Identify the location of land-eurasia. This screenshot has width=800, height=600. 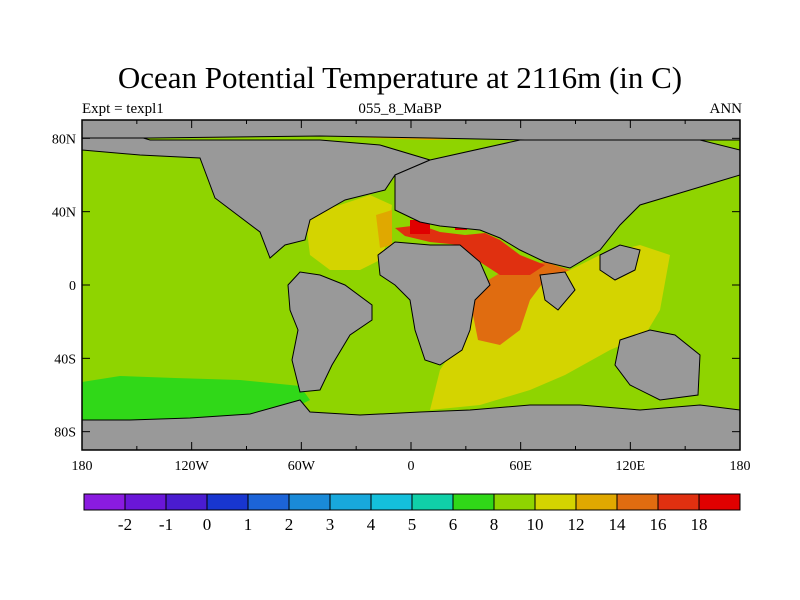
(567, 204).